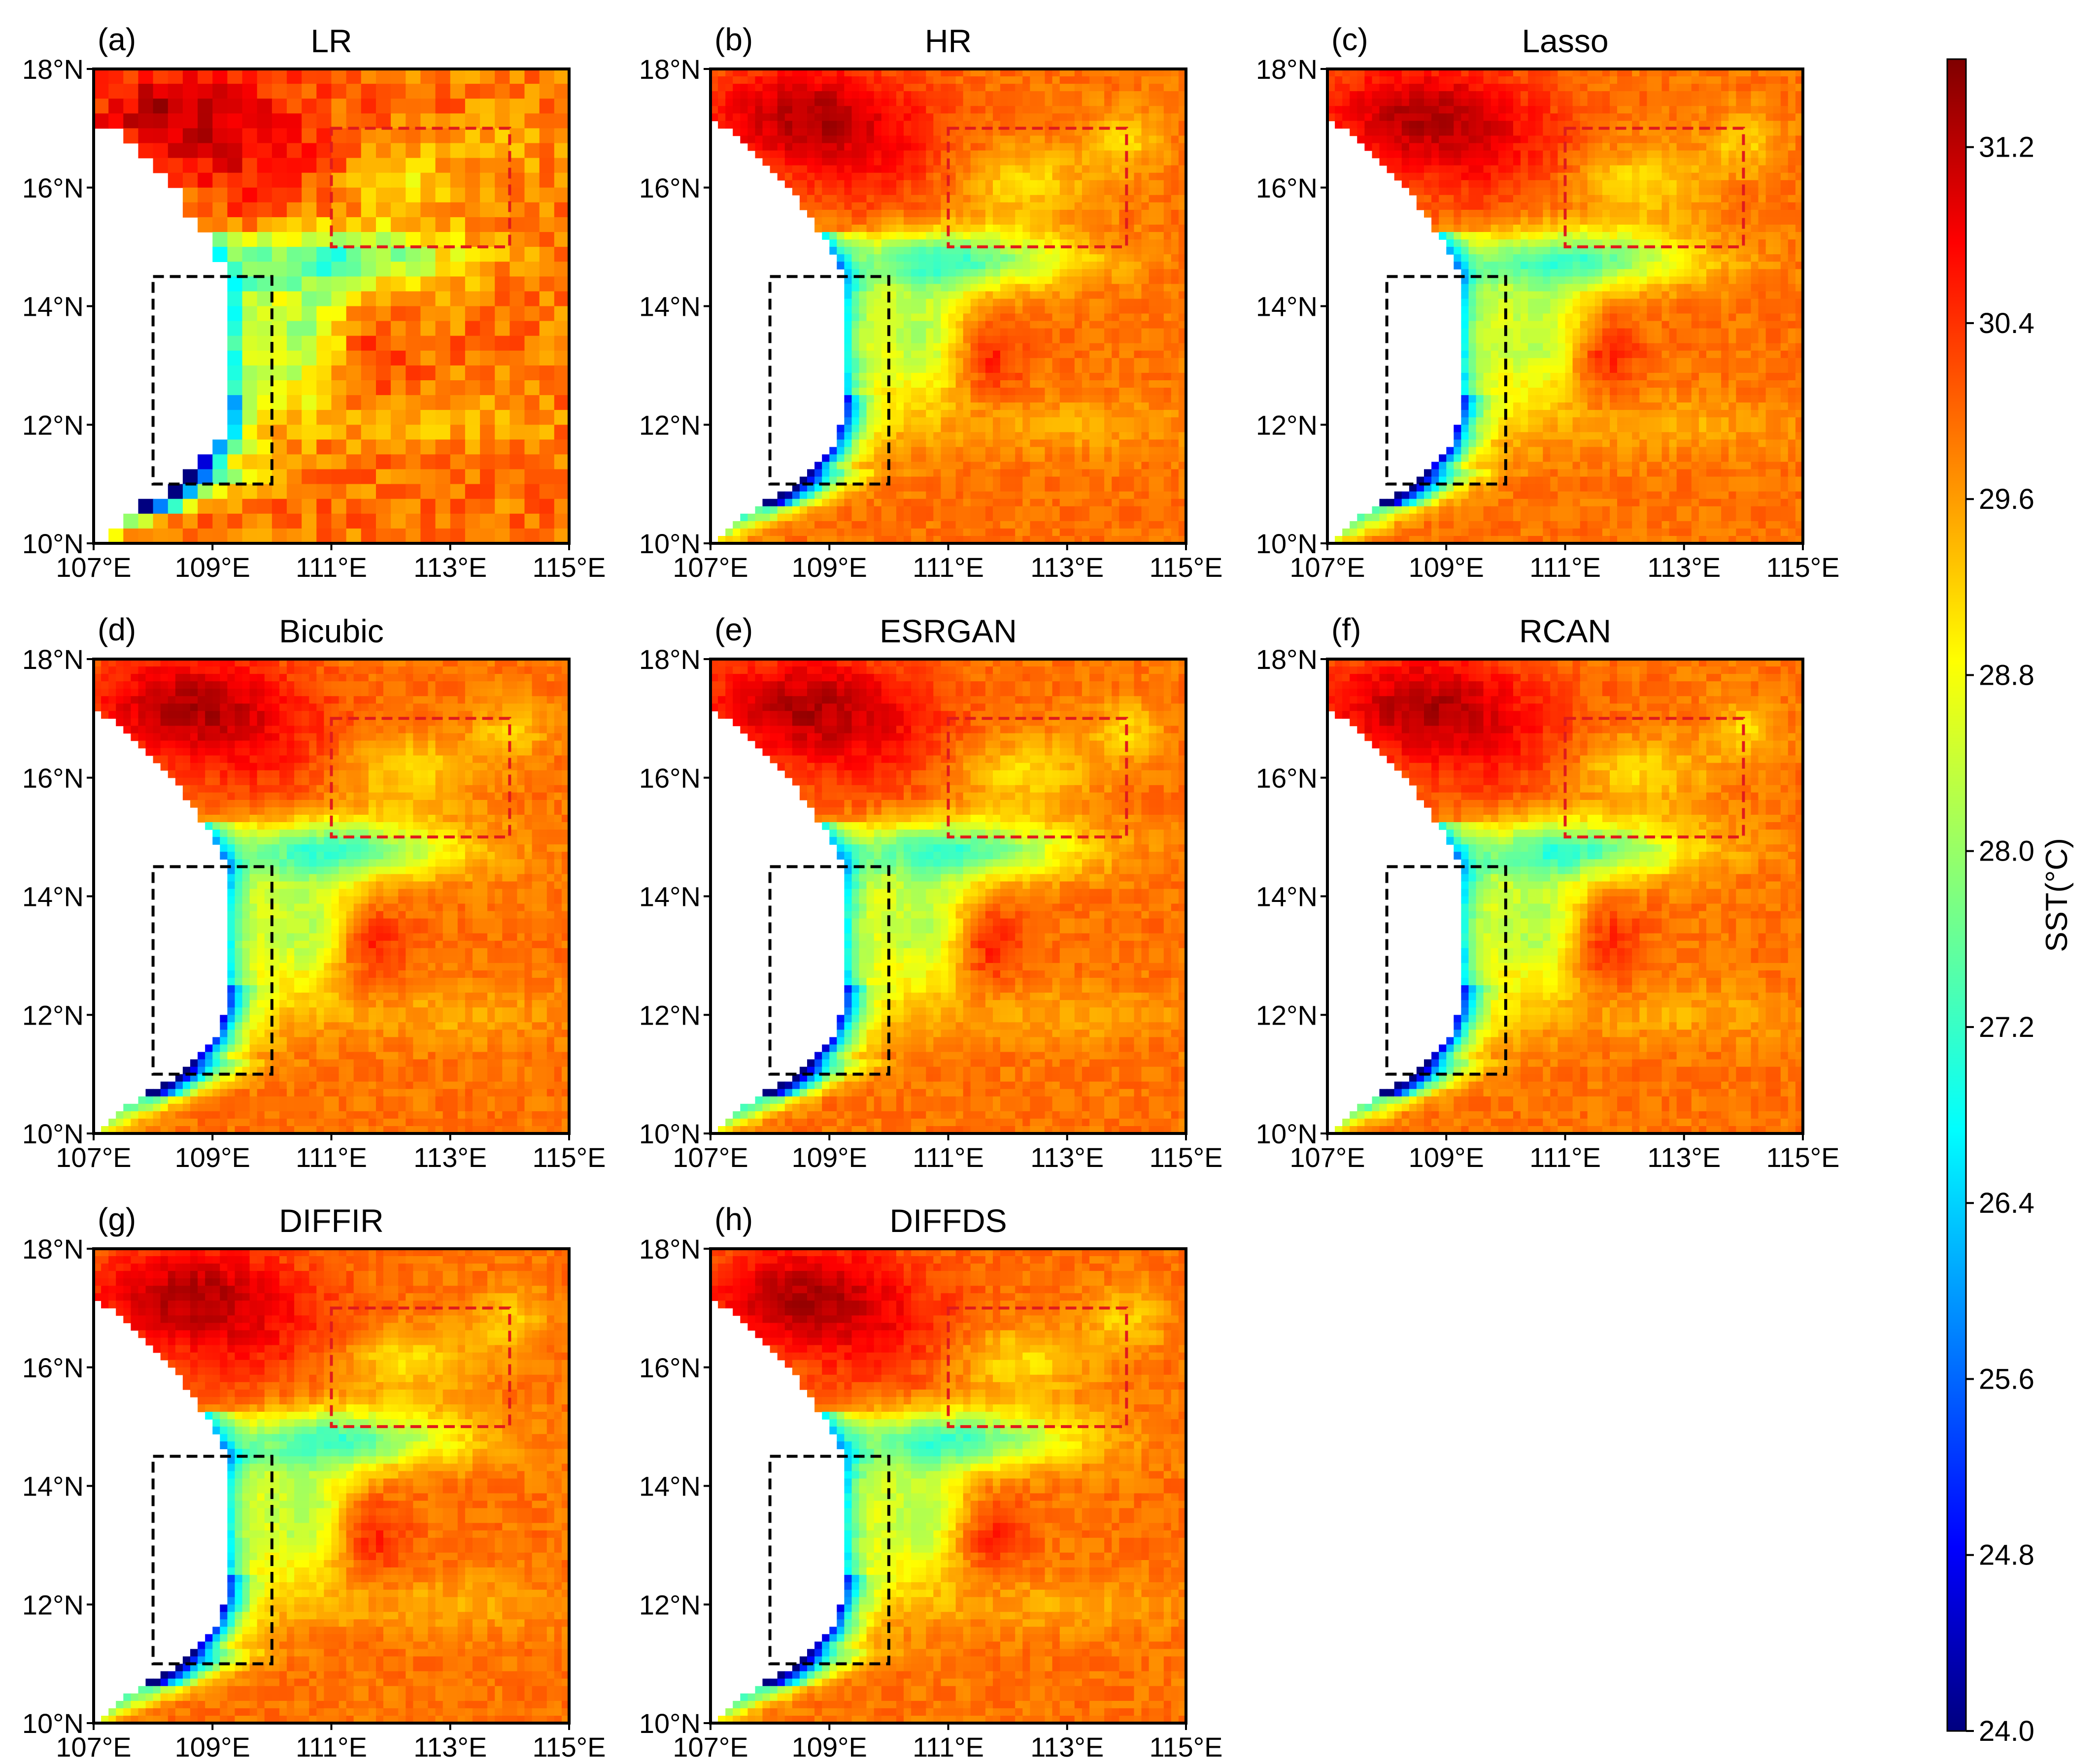 This screenshot has width=2100, height=1763. Describe the element at coordinates (117, 39) in the screenshot. I see `panel-letter: (a)` at that location.